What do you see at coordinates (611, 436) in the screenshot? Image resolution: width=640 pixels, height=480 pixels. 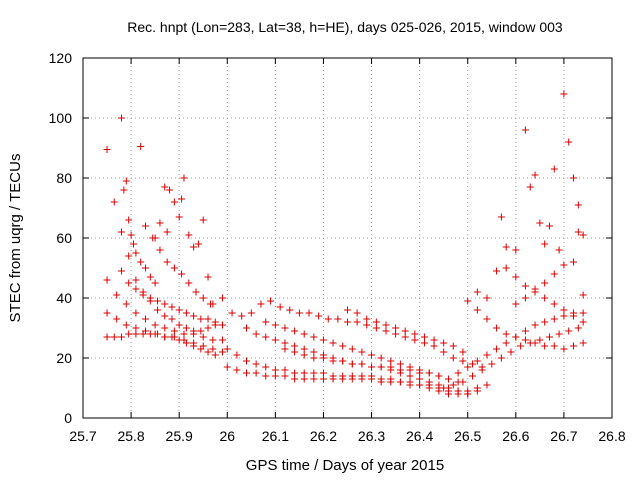 I see `x-tick-label: 26.8` at bounding box center [611, 436].